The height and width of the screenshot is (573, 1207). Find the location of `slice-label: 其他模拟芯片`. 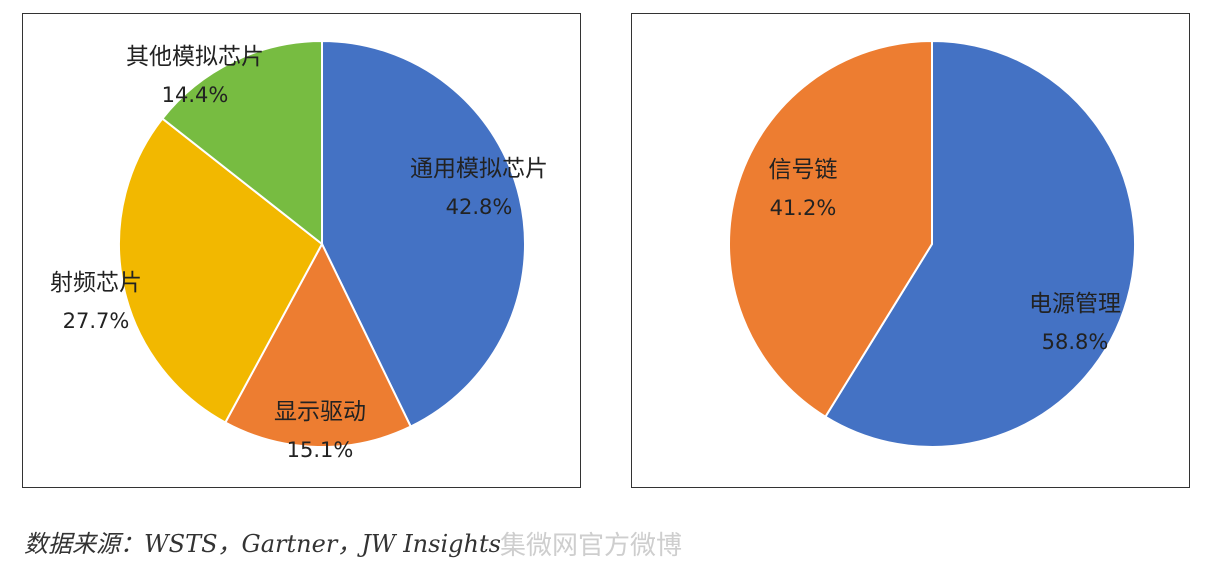

slice-label: 其他模拟芯片 is located at coordinates (195, 57).